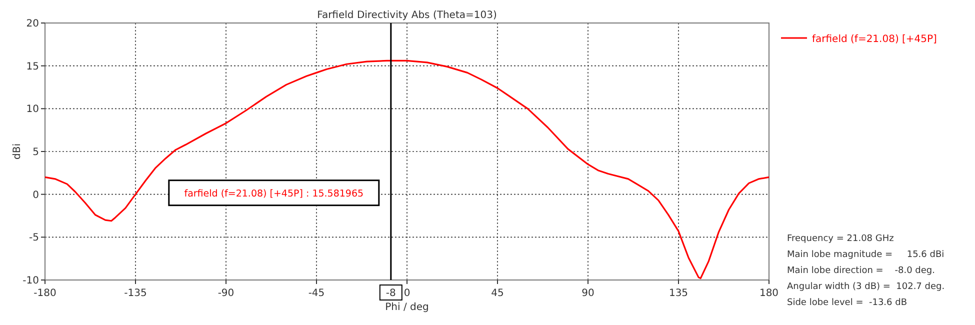 The image size is (975, 325). Describe the element at coordinates (32, 24) in the screenshot. I see `y-tick-label: 20` at that location.